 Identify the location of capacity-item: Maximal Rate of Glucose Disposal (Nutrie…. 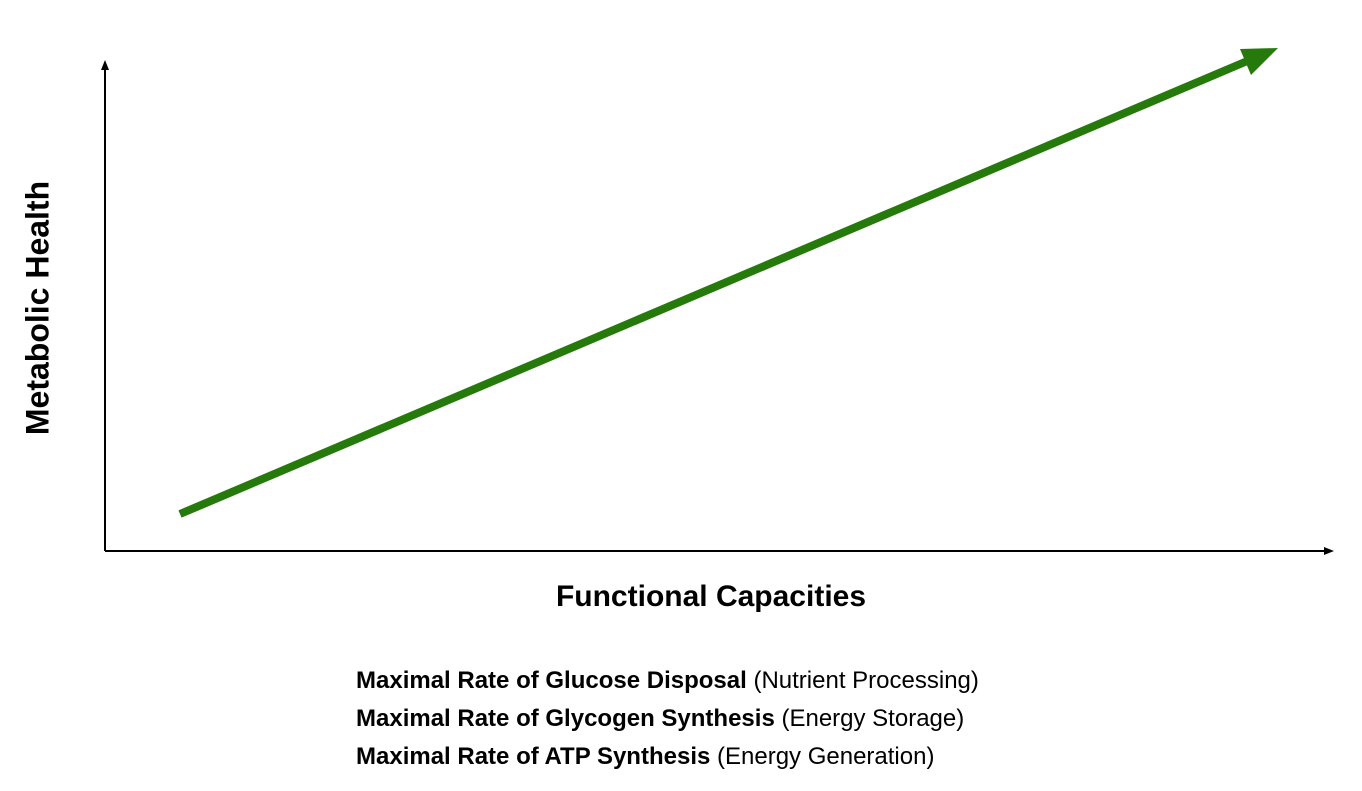
(667, 681).